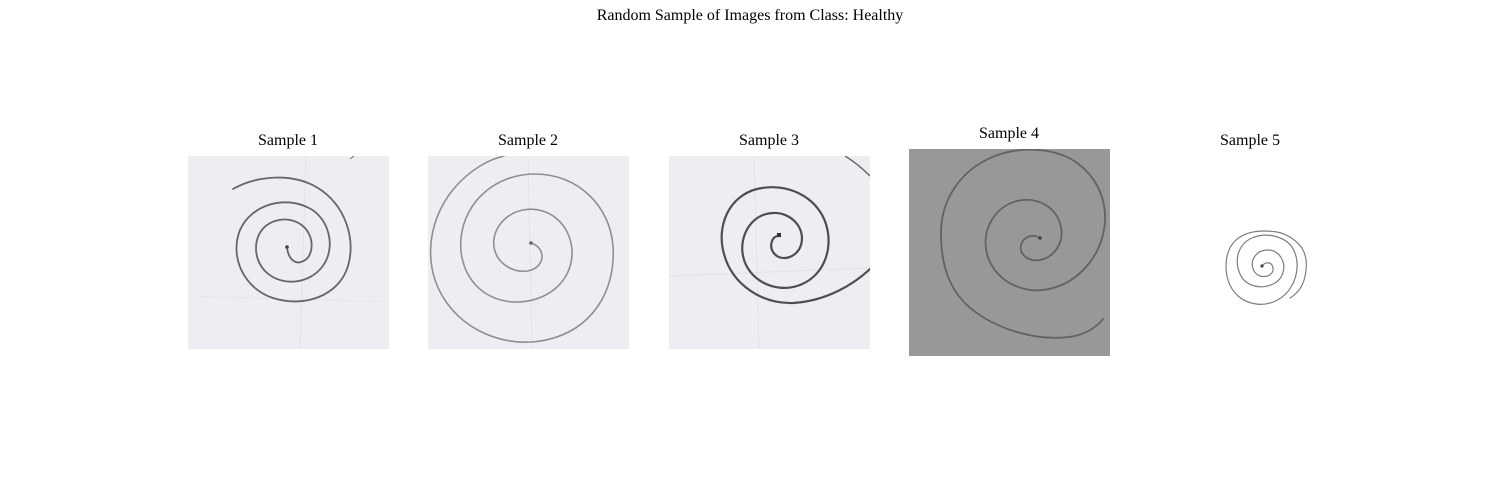  I want to click on sample-2-image, so click(528, 252).